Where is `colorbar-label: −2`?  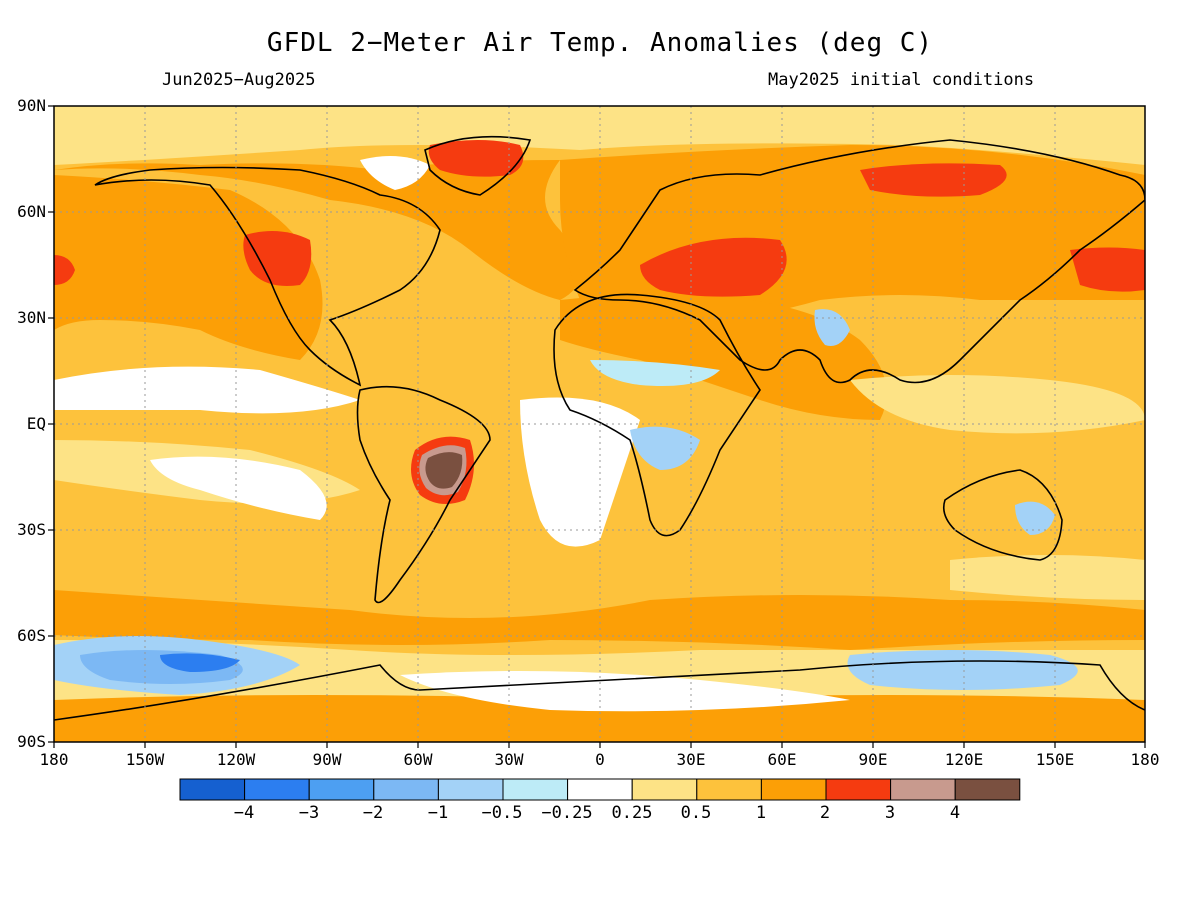 colorbar-label: −2 is located at coordinates (373, 813).